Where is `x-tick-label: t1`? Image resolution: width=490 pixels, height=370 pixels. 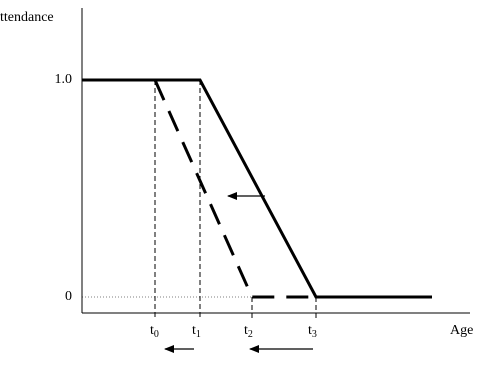
x-tick-label: t1 is located at coordinates (196, 331).